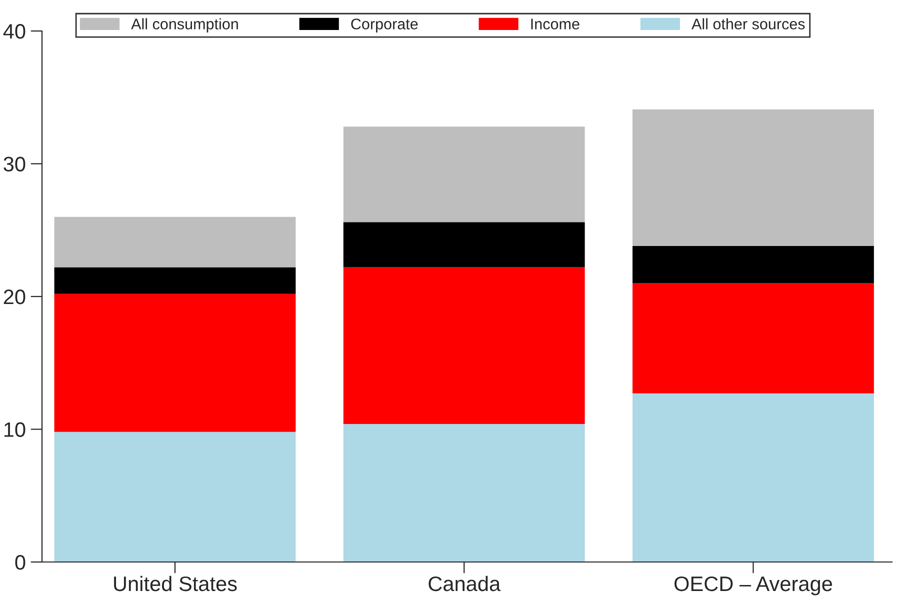 This screenshot has width=904, height=598. What do you see at coordinates (753, 586) in the screenshot?
I see `x-tick-label: OECD – Average` at bounding box center [753, 586].